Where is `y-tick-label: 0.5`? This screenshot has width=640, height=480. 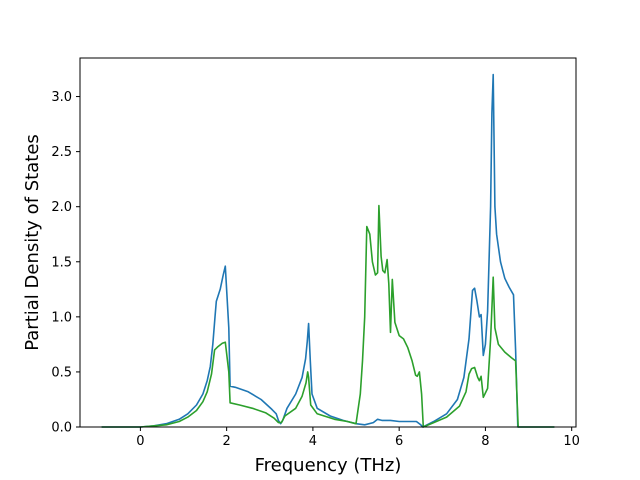
y-tick-label: 0.5 is located at coordinates (61, 372).